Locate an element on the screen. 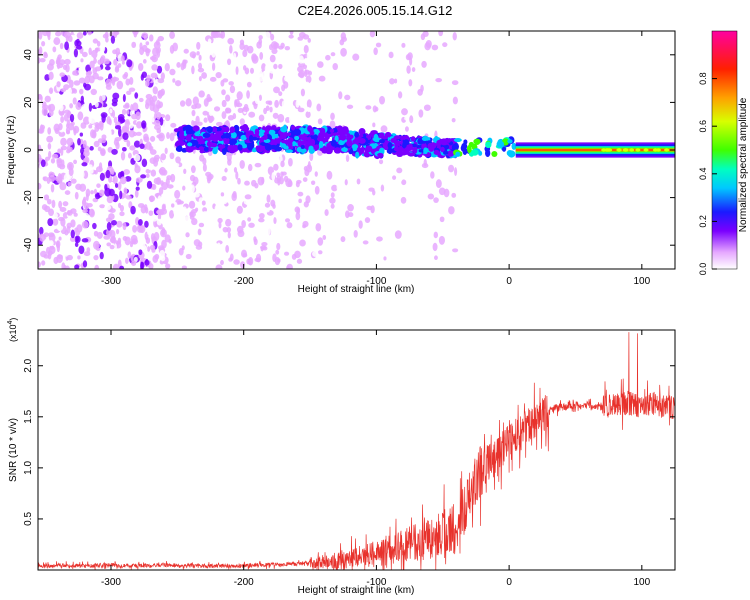 This screenshot has width=750, height=600. y-tick-label: 1.0 is located at coordinates (28, 467).